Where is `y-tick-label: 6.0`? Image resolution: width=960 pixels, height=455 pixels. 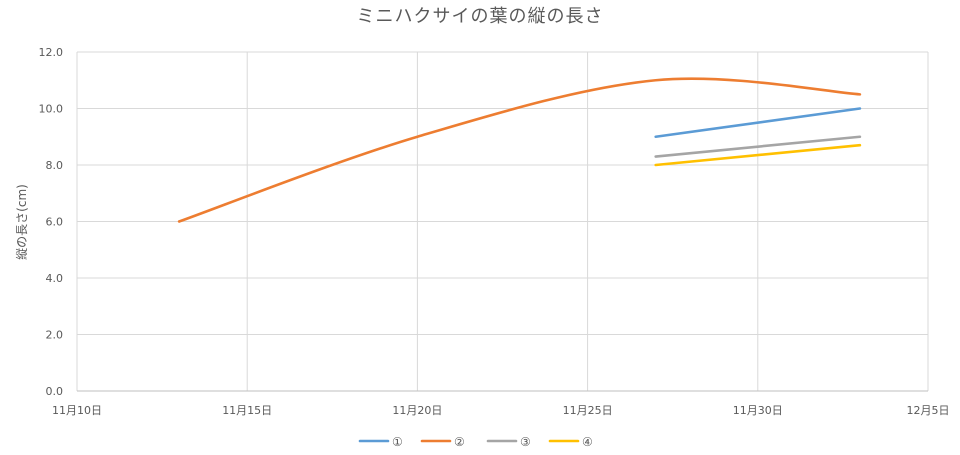
y-tick-label: 6.0 is located at coordinates (55, 222).